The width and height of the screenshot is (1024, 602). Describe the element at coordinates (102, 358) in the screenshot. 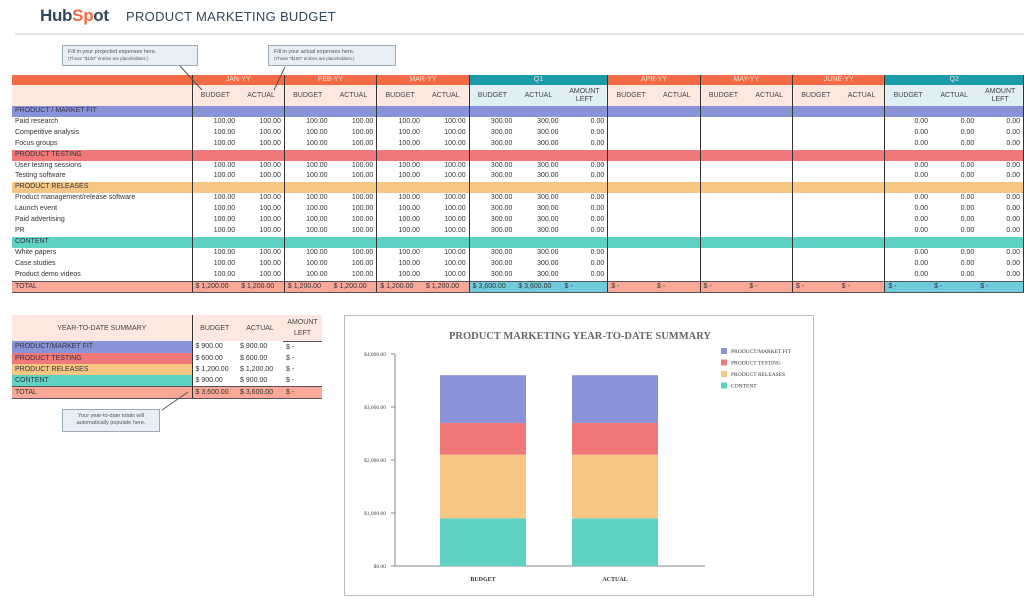

I see `summary-label: PRODUCT TESTING` at that location.